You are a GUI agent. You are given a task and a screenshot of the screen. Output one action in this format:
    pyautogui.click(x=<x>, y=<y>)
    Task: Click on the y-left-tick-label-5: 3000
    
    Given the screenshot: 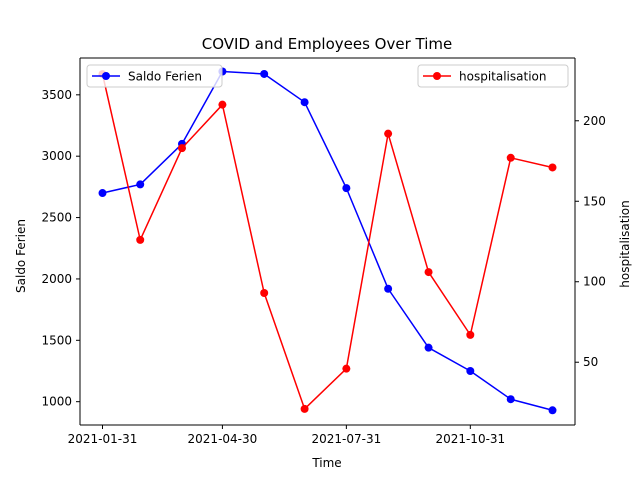 What is the action you would take?
    pyautogui.click(x=56, y=156)
    